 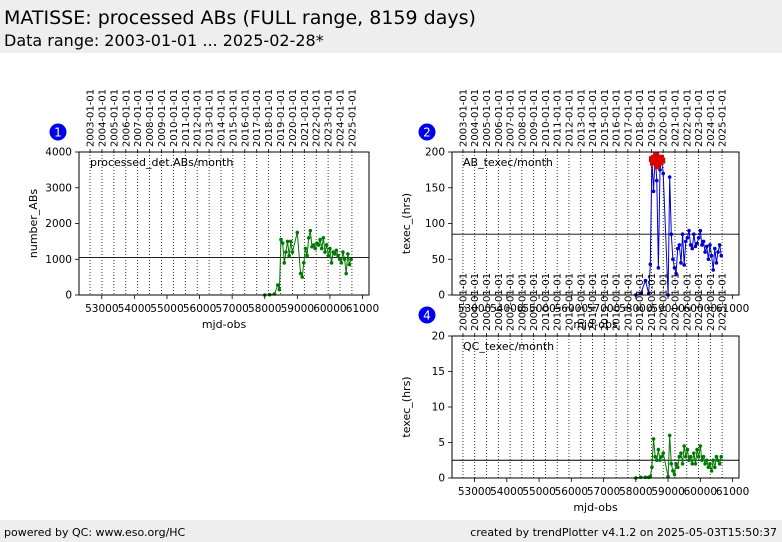 What do you see at coordinates (164, 40) in the screenshot?
I see `page-subtitle: Data range: 2003-01-01 ... 2025-02-28*` at bounding box center [164, 40].